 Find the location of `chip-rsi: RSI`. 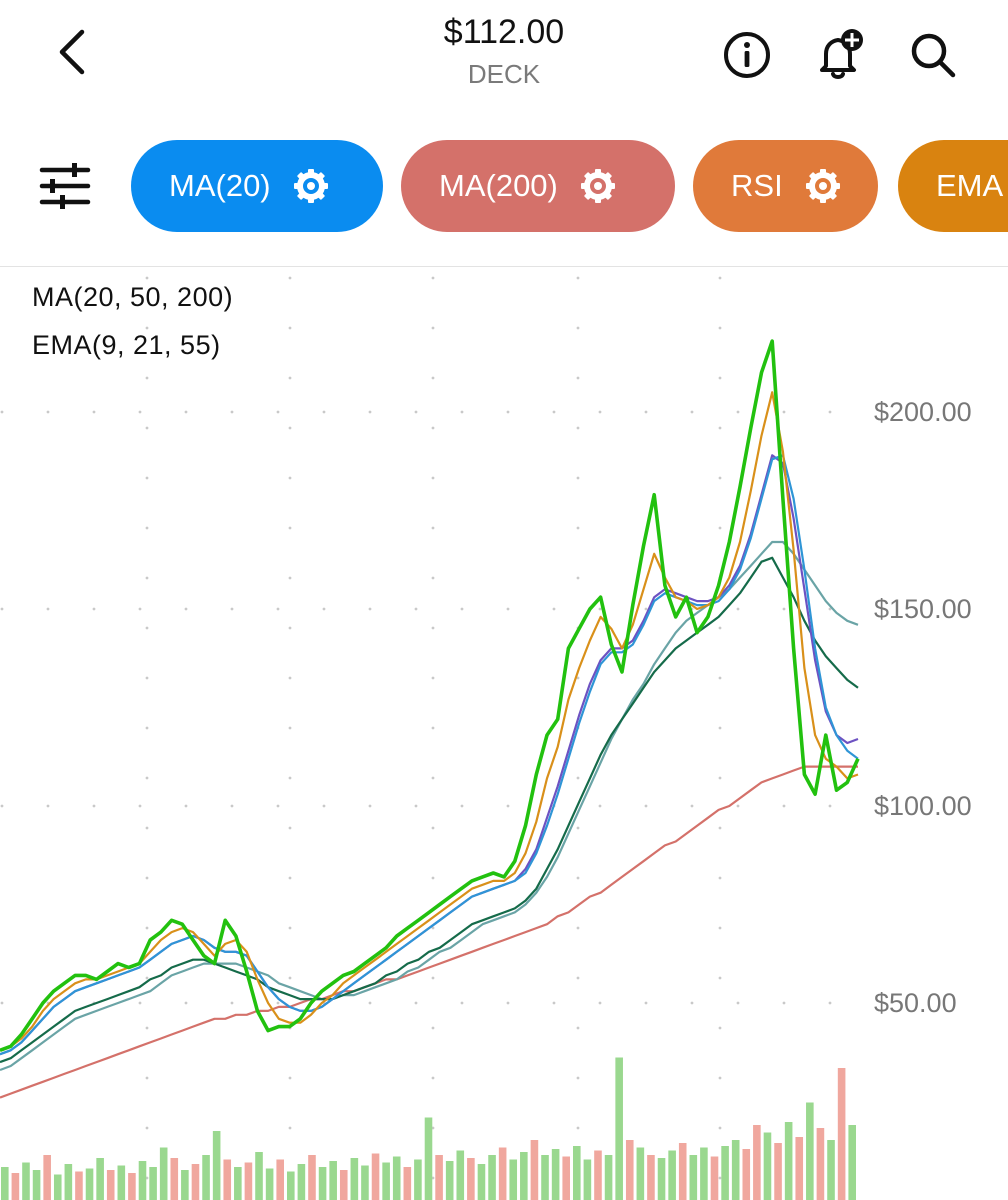

chip-rsi: RSI is located at coordinates (785, 186).